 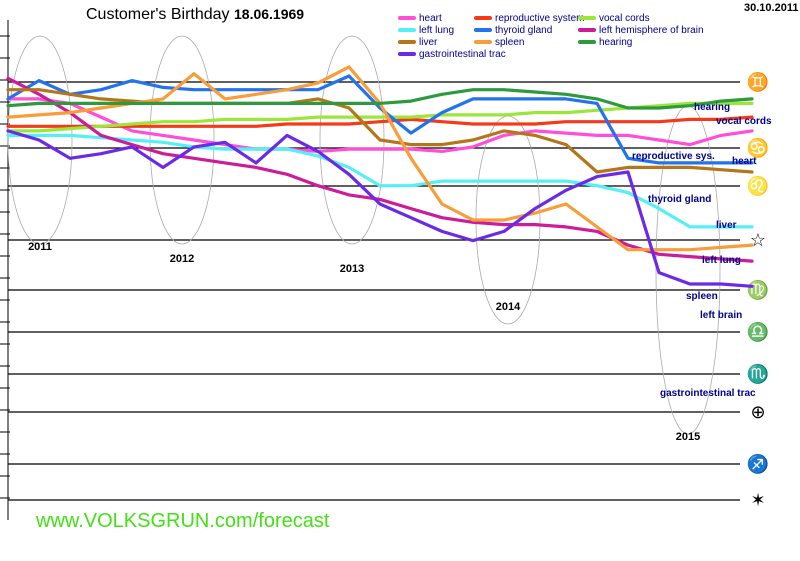 I want to click on year-label: 2011, so click(x=40, y=247).